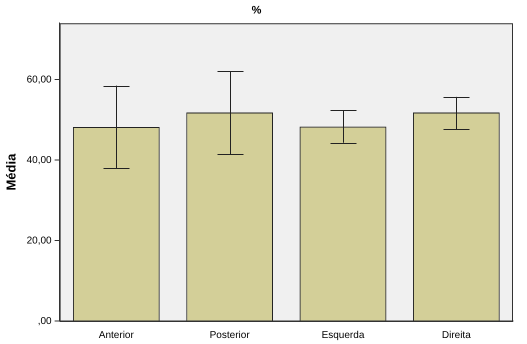 The width and height of the screenshot is (527, 344). Describe the element at coordinates (10, 171) in the screenshot. I see `y-axis-title: Média` at that location.